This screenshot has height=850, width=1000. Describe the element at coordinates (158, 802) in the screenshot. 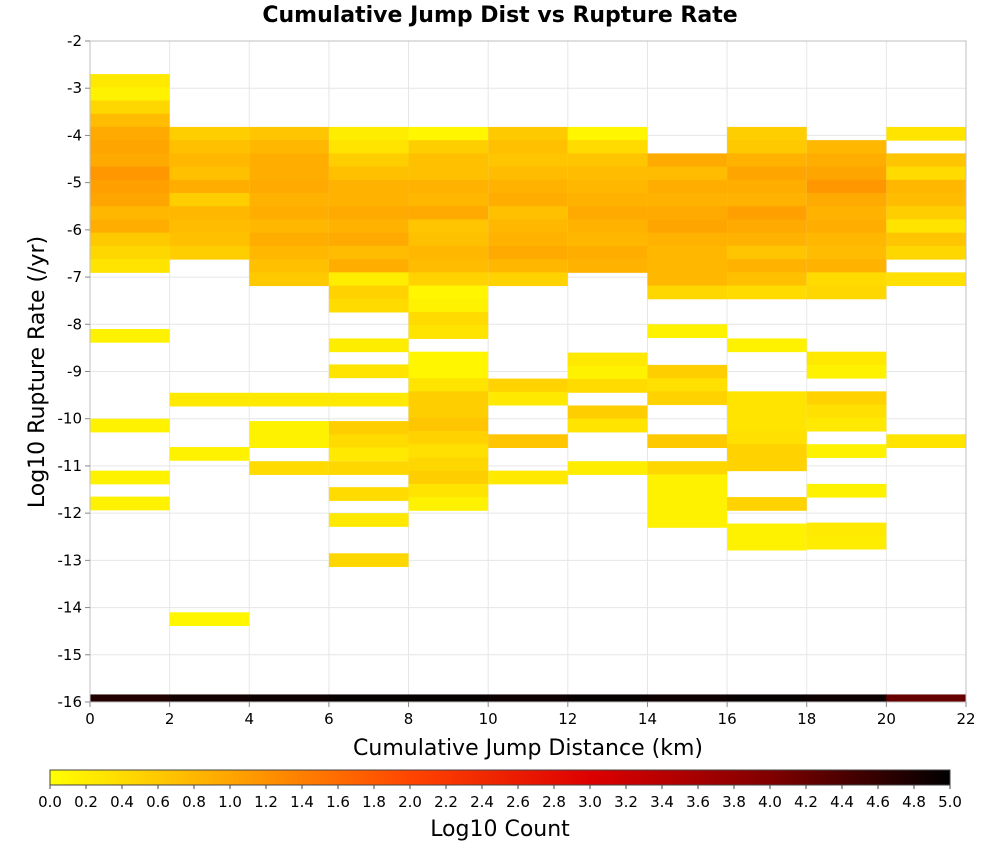

I see `colorbar-tick-label: 0.6` at that location.